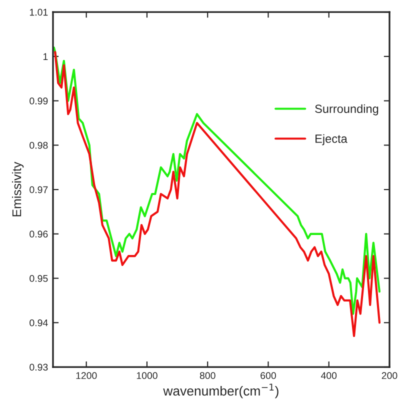 This screenshot has height=402, width=403. What do you see at coordinates (346, 110) in the screenshot?
I see `legend-label: Surrounding` at bounding box center [346, 110].